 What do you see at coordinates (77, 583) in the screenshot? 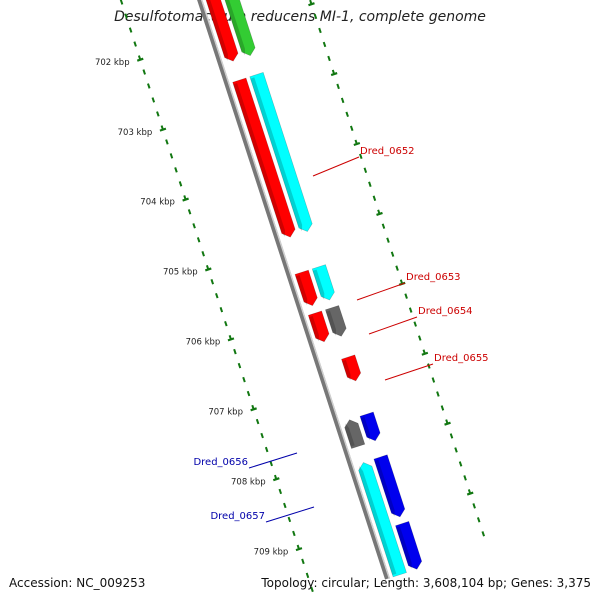
I see `accession-text: Accession: NC_009253` at bounding box center [77, 583].